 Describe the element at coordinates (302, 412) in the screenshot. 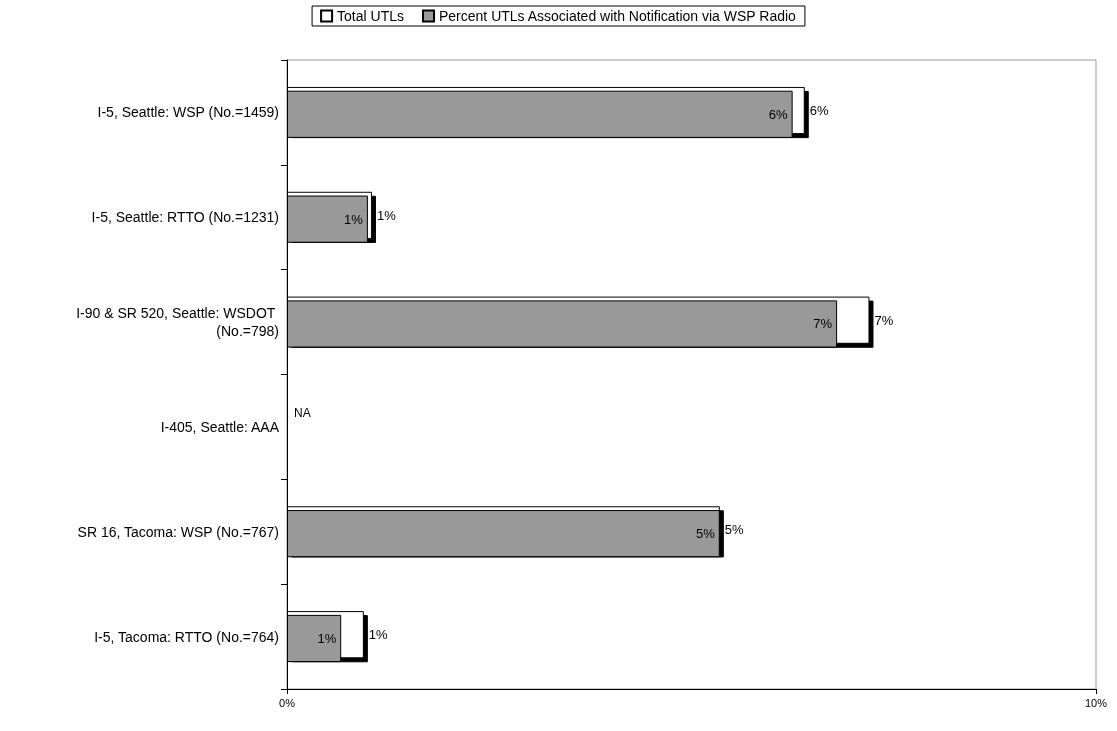

I see `annotation: NA` at that location.